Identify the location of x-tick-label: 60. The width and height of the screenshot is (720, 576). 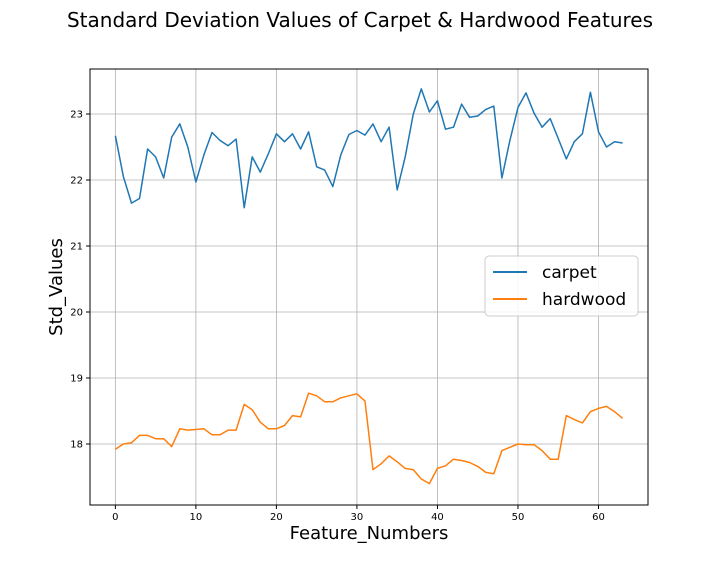
(598, 517).